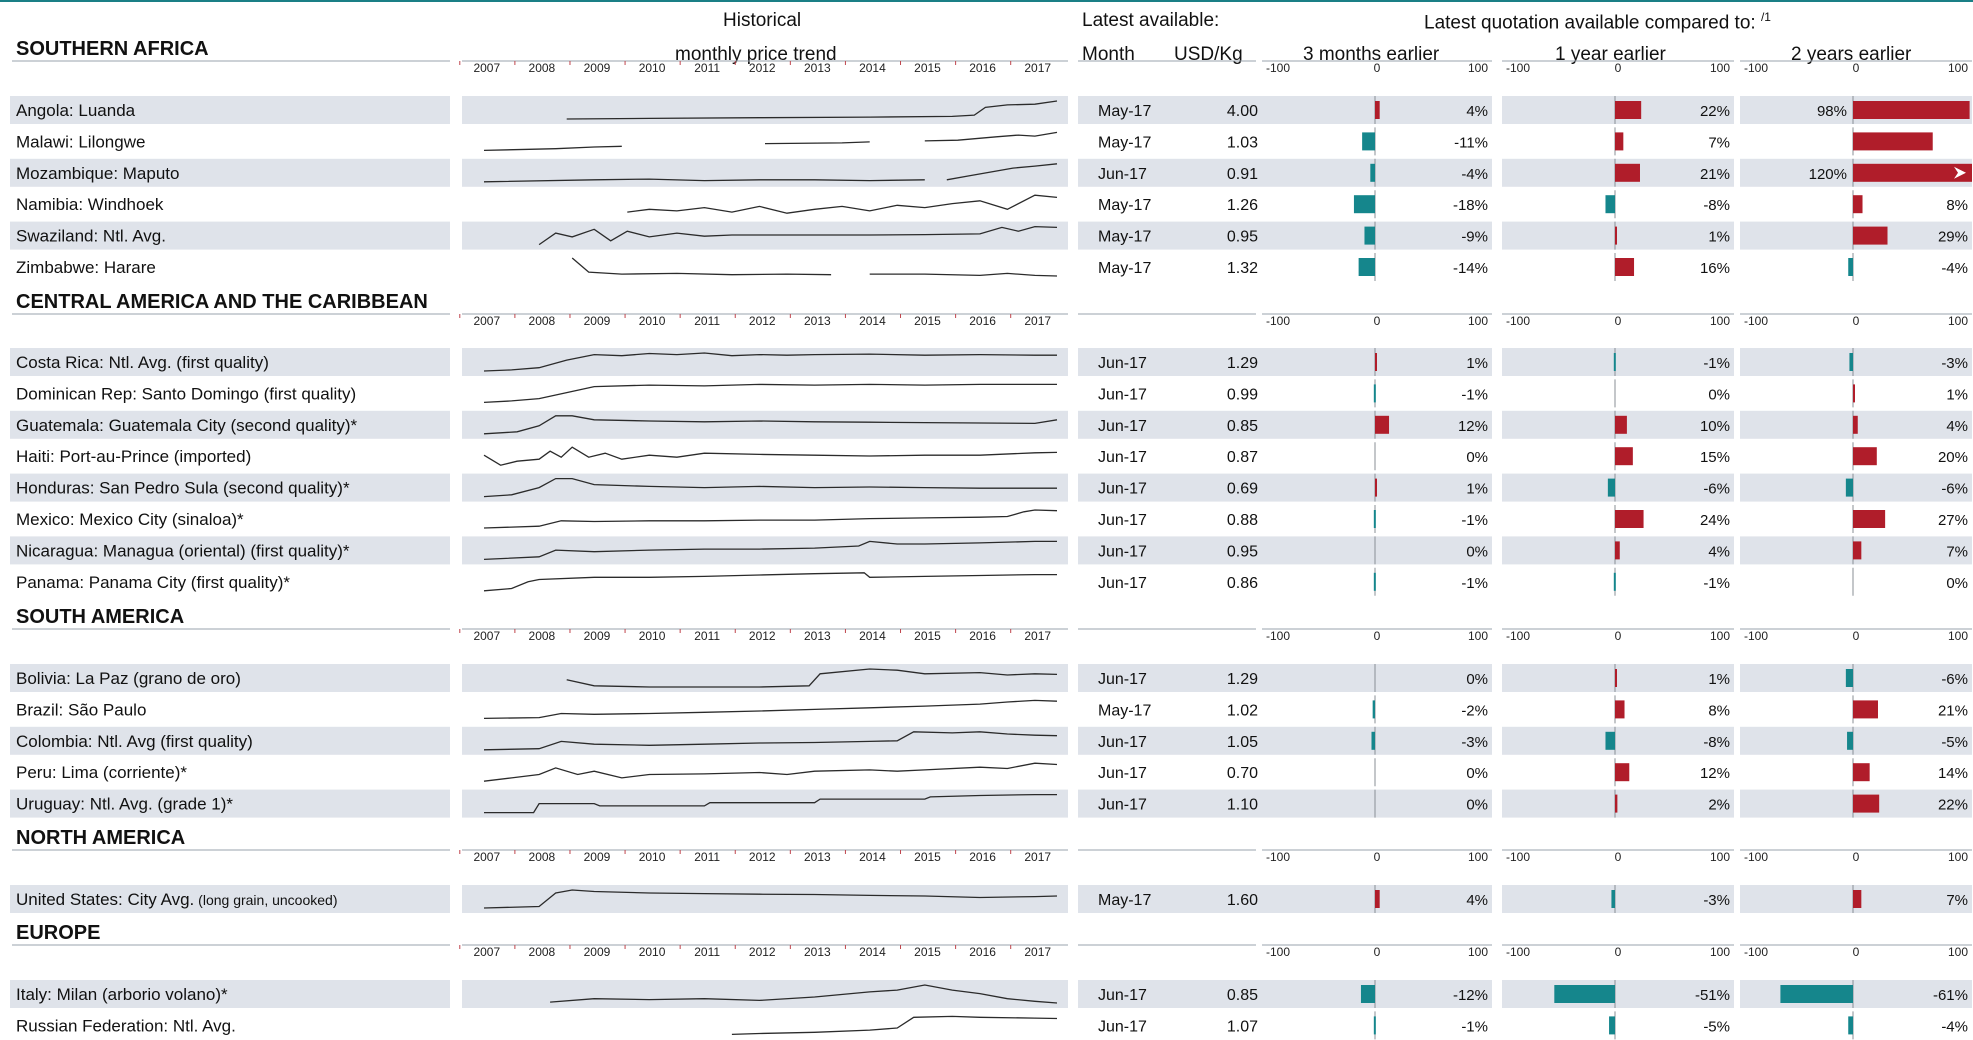 Image resolution: width=1973 pixels, height=1040 pixels. What do you see at coordinates (1953, 710) in the screenshot?
I see `change-value-label: 21%` at bounding box center [1953, 710].